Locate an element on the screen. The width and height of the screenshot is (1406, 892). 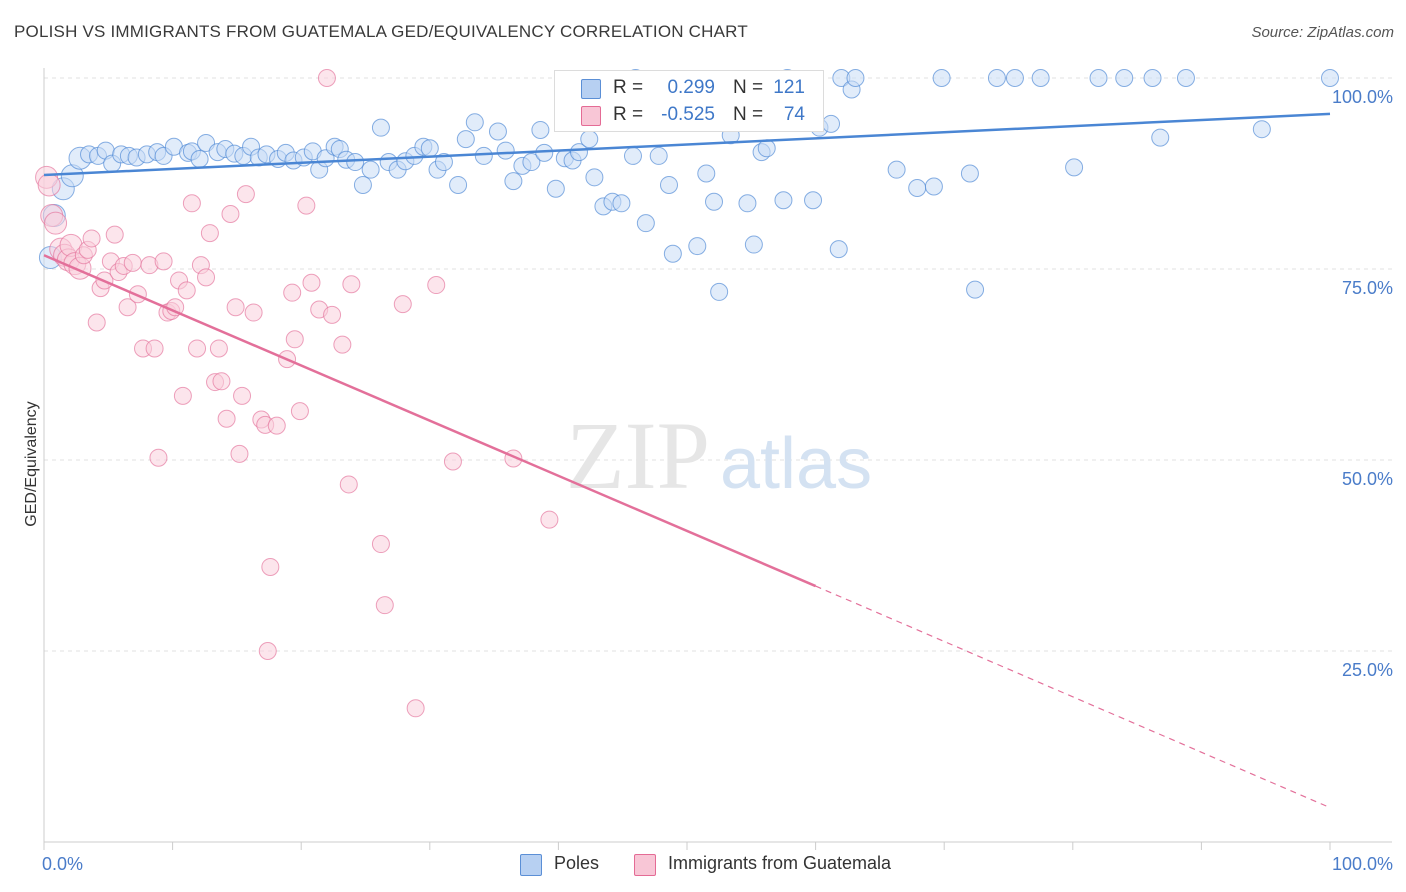
legend-n-label: N = is located at coordinates (748, 114).